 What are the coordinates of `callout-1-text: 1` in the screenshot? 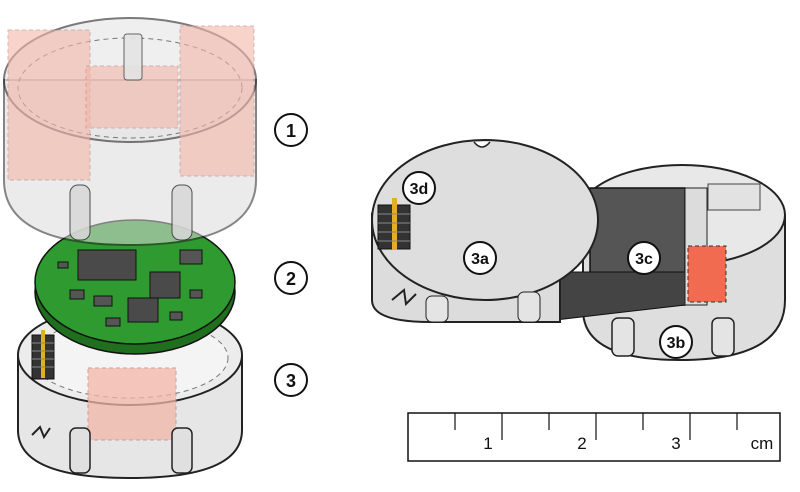 It's located at (291, 131).